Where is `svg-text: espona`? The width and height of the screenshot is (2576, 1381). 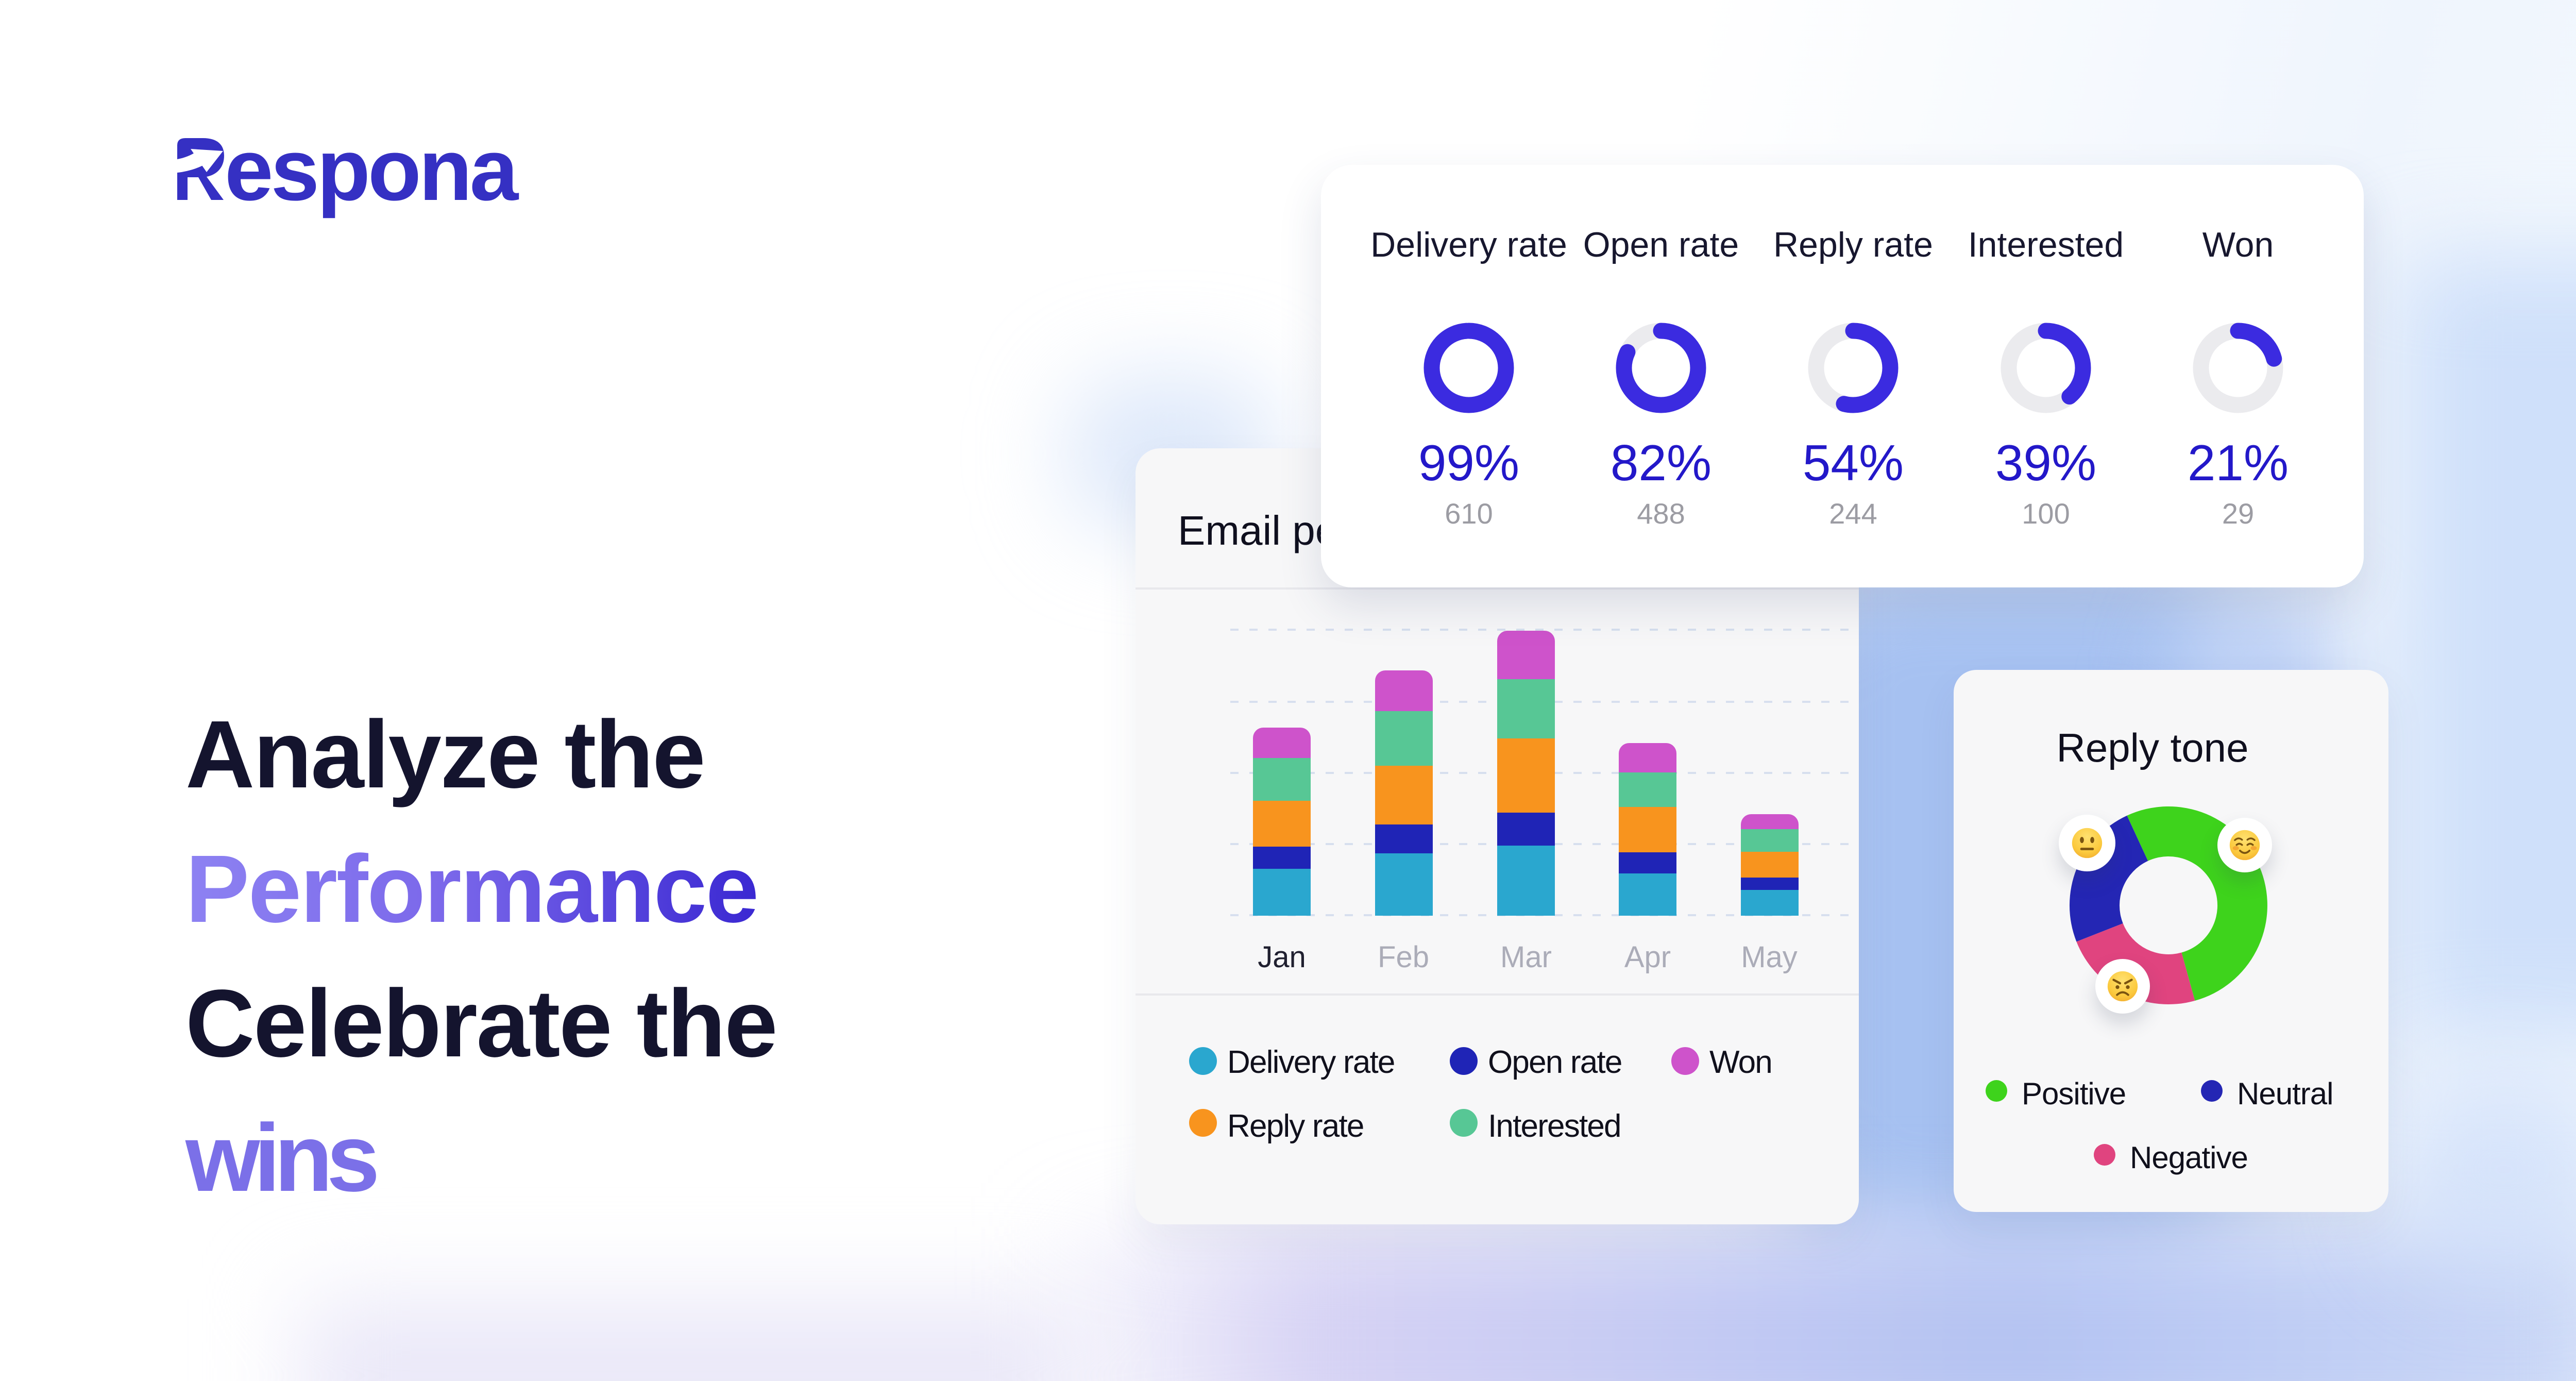
svg-text: espona is located at coordinates (372, 170).